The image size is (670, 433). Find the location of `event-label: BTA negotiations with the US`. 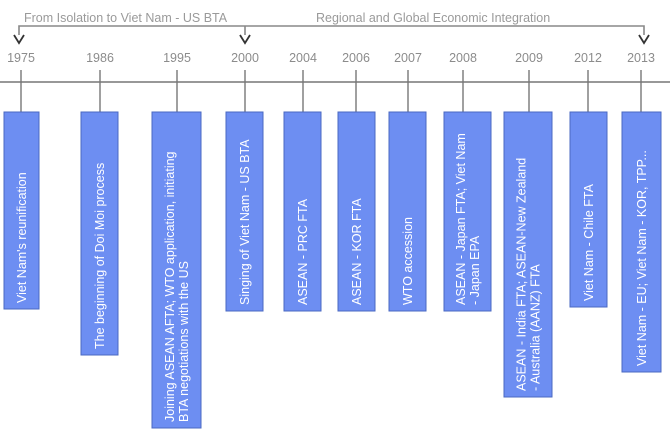

event-label: BTA negotiations with the US is located at coordinates (184, 341).